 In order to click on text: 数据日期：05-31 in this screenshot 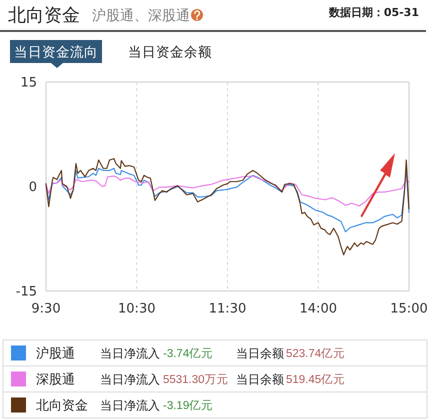, I will do `click(373, 12)`.